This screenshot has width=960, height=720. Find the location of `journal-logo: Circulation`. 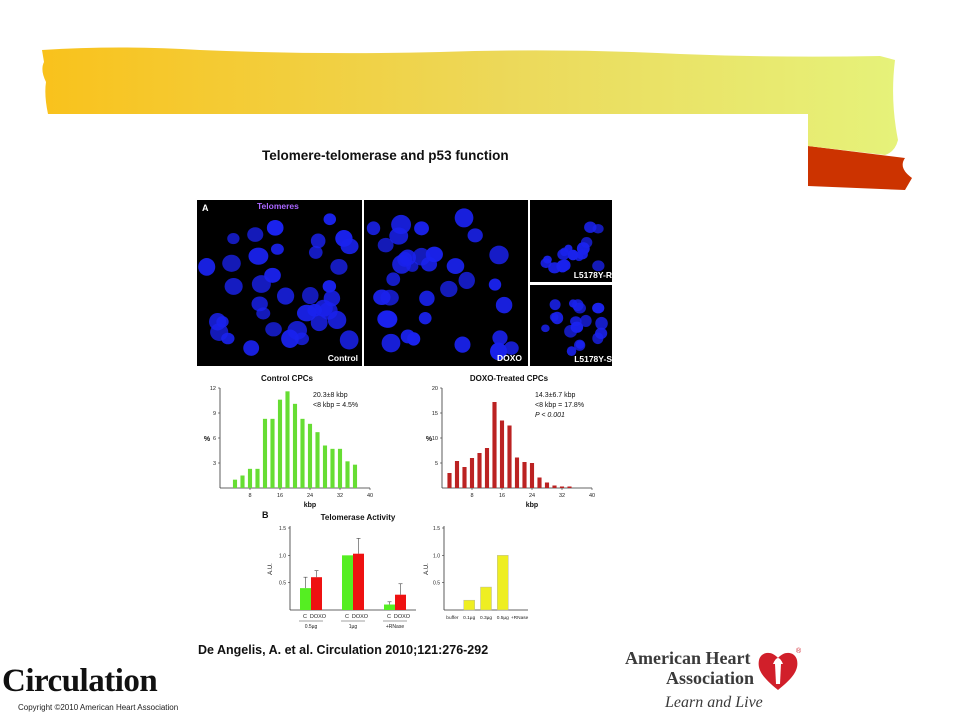

journal-logo: Circulation is located at coordinates (80, 681).